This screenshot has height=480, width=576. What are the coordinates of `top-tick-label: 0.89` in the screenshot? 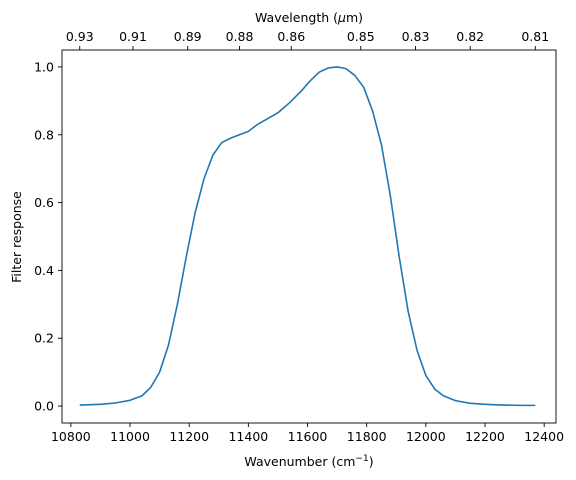 It's located at (188, 36).